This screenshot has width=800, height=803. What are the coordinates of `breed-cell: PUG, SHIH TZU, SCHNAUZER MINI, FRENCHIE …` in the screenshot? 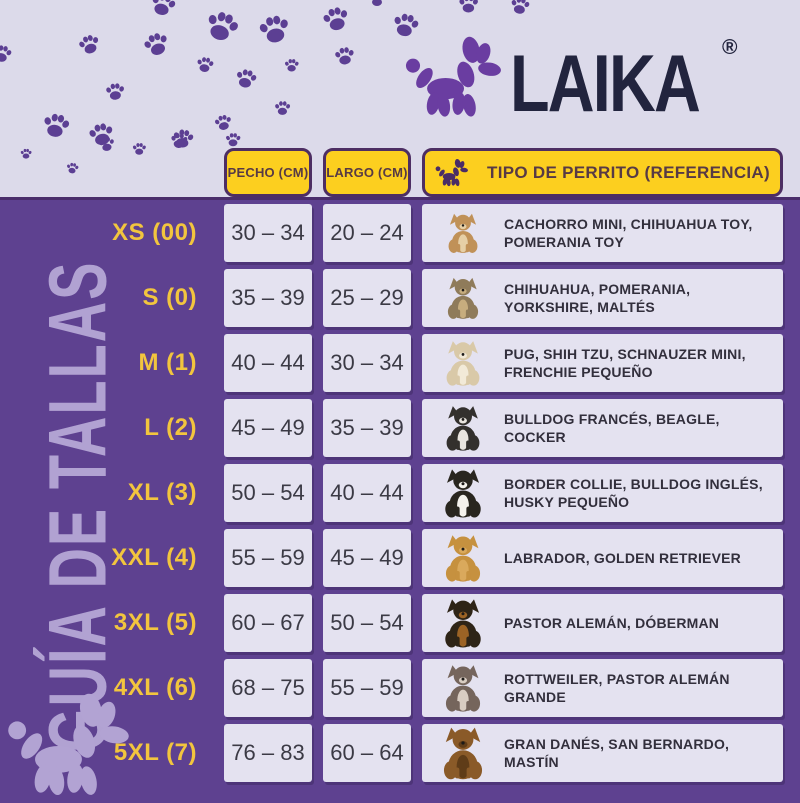 It's located at (602, 363).